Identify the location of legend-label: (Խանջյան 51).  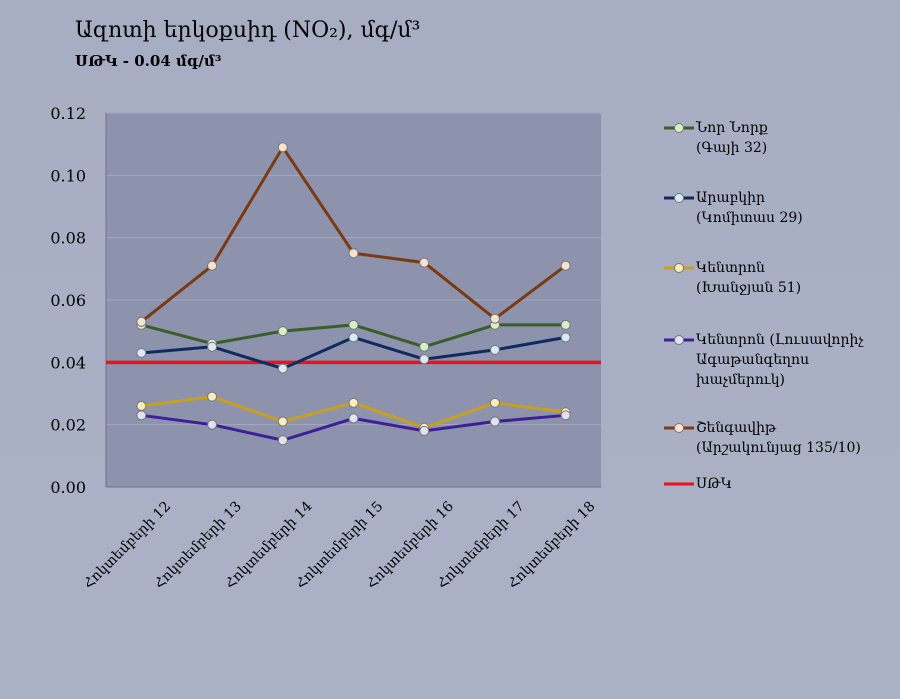
(749, 288).